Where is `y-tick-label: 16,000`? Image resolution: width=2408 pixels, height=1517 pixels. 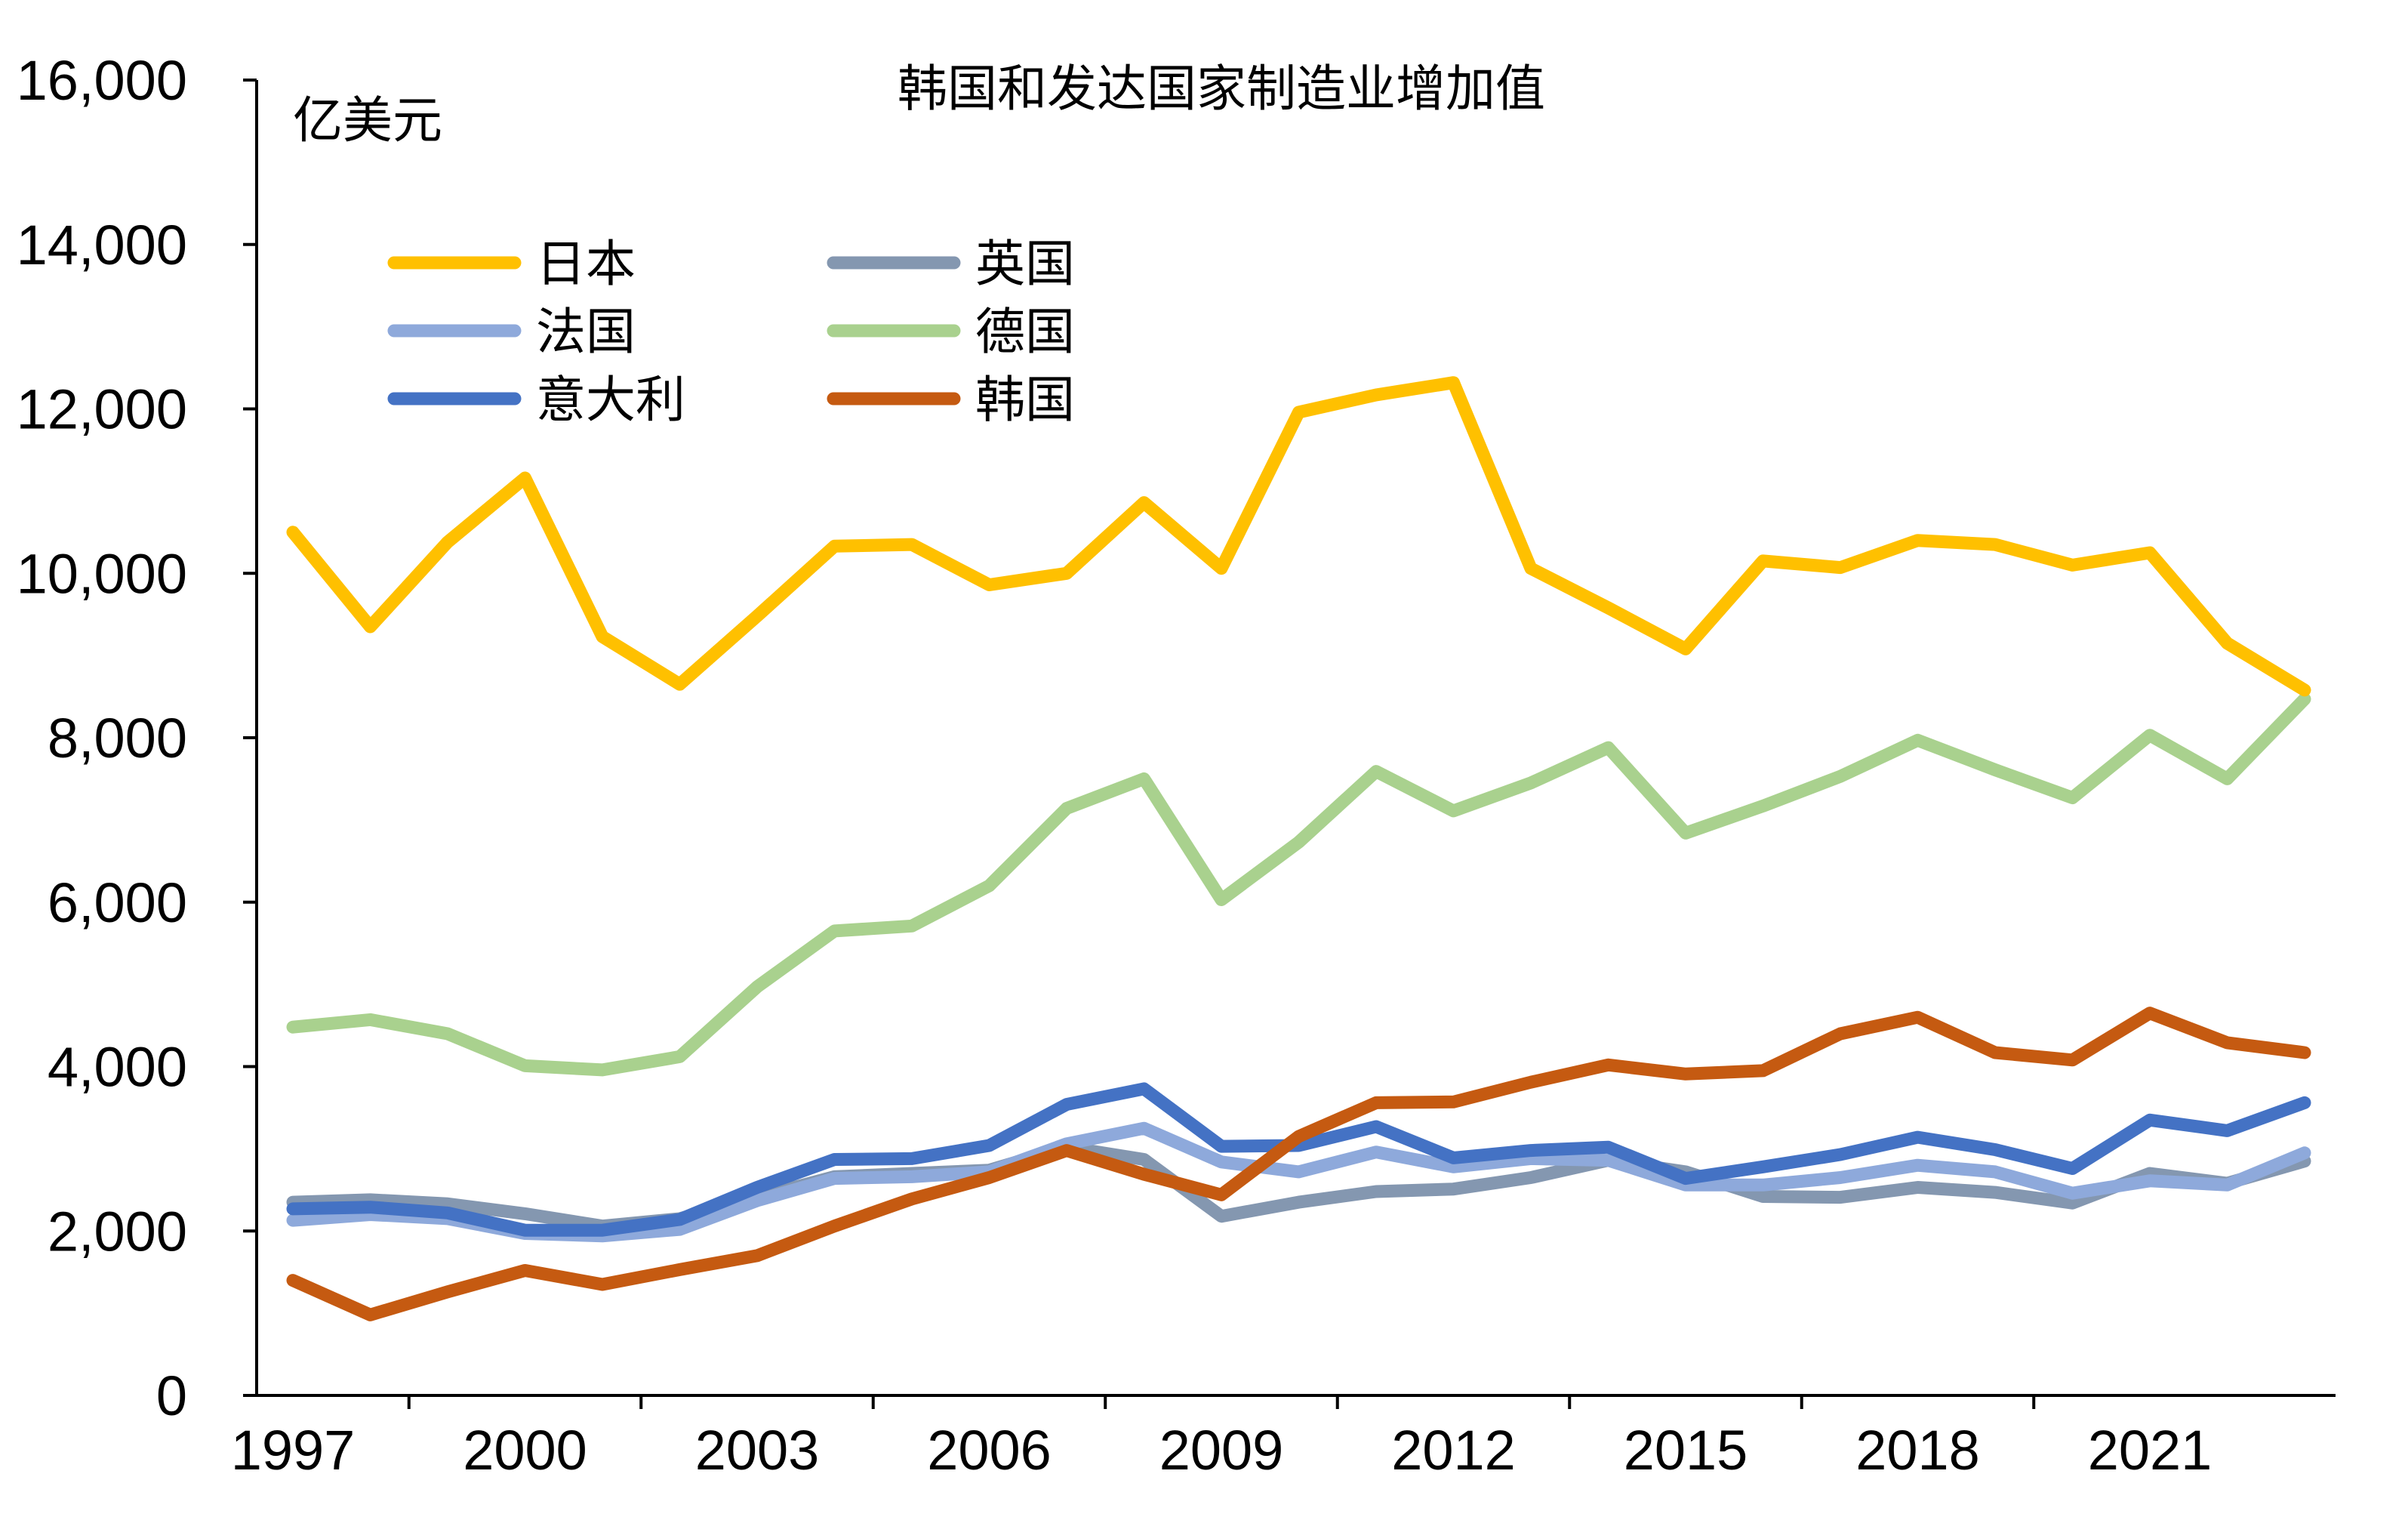 y-tick-label: 16,000 is located at coordinates (102, 80).